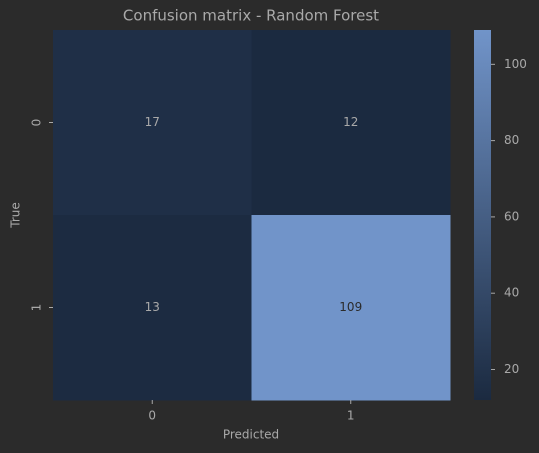 The image size is (539, 453). Describe the element at coordinates (152, 416) in the screenshot. I see `x-tick-label: 0` at that location.